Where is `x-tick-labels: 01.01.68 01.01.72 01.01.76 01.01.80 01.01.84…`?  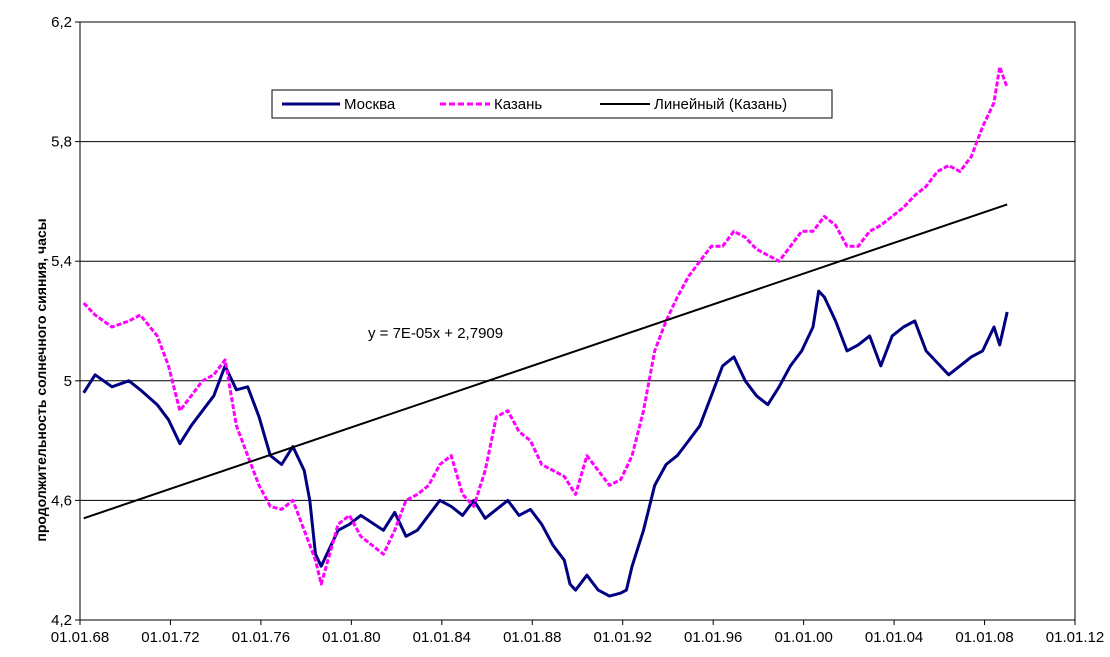 x-tick-labels: 01.01.68 01.01.72 01.01.76 01.01.80 01.01.84… is located at coordinates (577, 633).